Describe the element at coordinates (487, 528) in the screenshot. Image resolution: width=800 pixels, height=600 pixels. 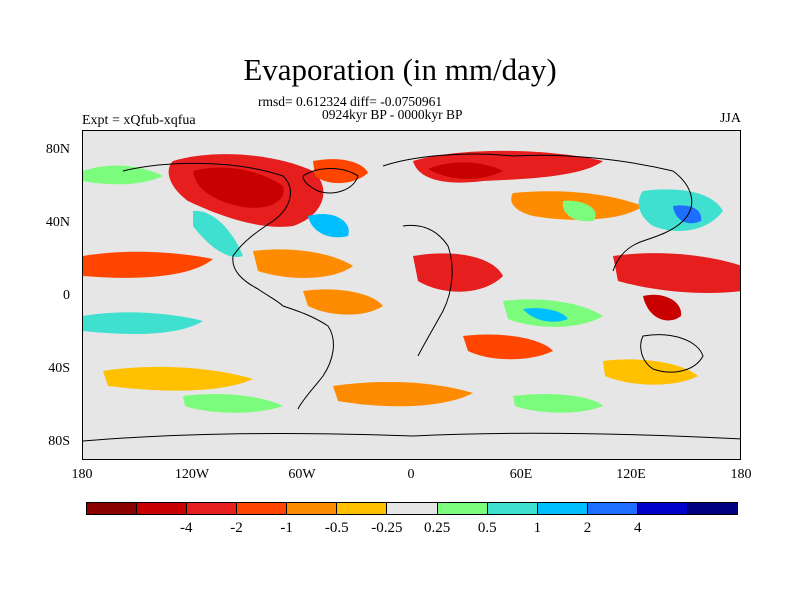
I see `colorbar-label: 0.5` at that location.